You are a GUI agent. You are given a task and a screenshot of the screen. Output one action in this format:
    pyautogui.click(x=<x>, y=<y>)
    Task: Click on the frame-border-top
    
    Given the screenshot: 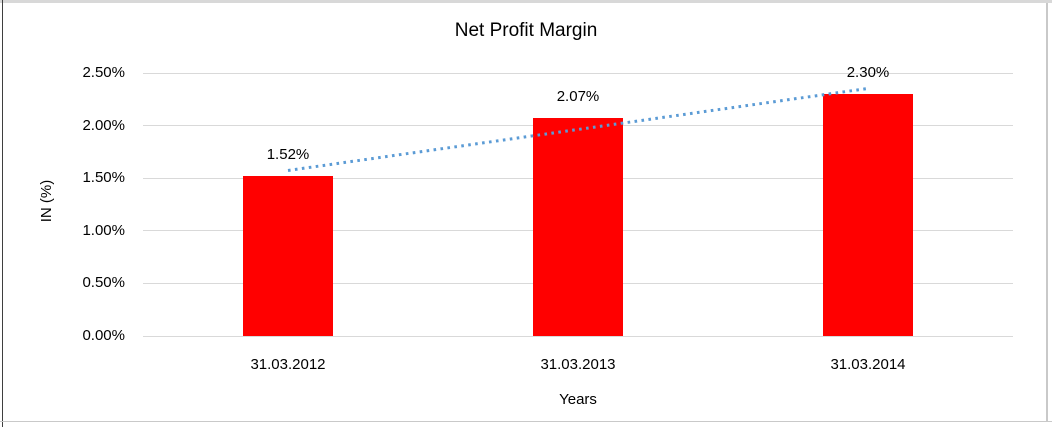 What is the action you would take?
    pyautogui.click(x=526, y=1)
    